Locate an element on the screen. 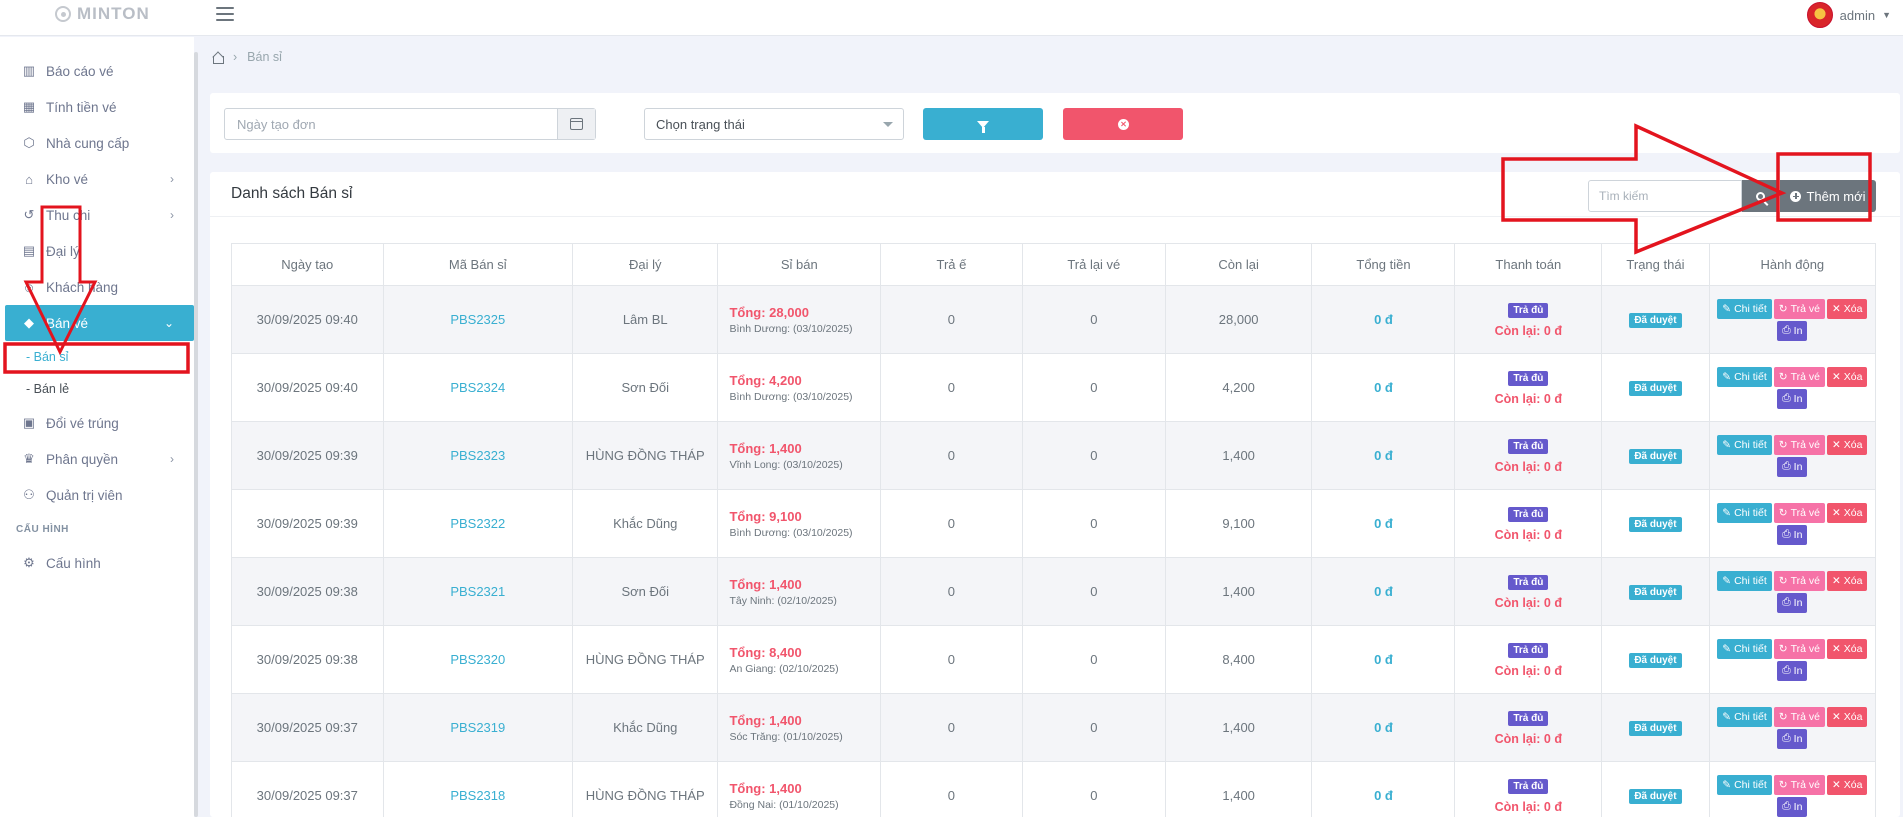 The height and width of the screenshot is (817, 1903). cell-code-link: PBS2324 is located at coordinates (478, 387).